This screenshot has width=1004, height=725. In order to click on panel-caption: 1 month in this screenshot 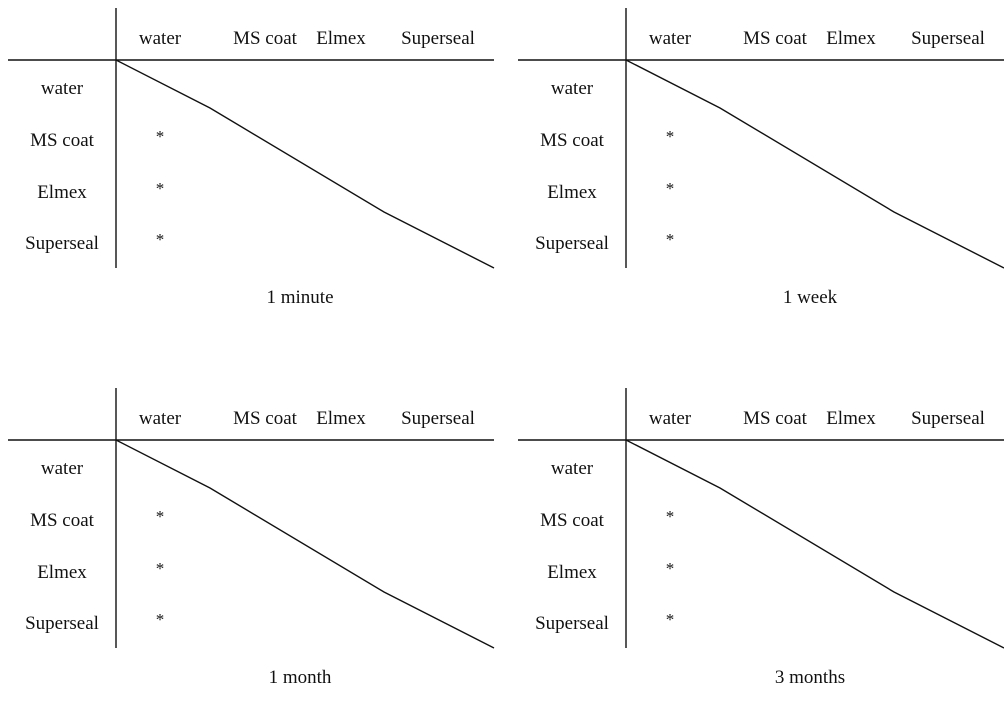, I will do `click(300, 677)`.